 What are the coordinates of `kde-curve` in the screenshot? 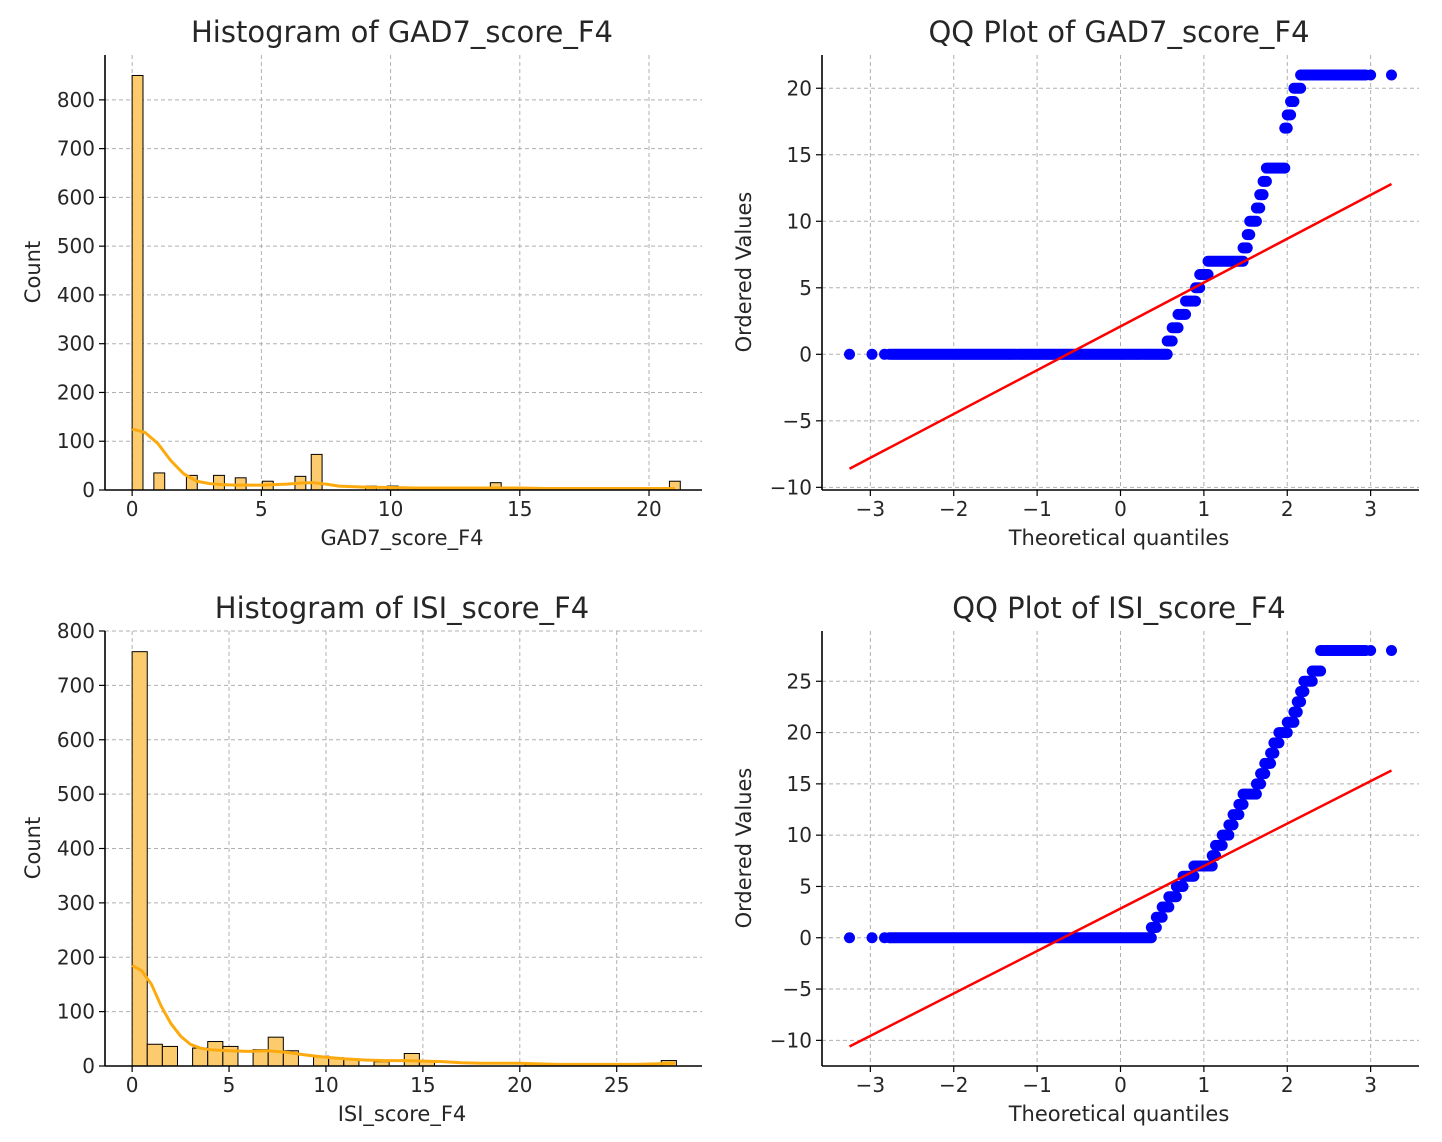 It's located at (403, 459).